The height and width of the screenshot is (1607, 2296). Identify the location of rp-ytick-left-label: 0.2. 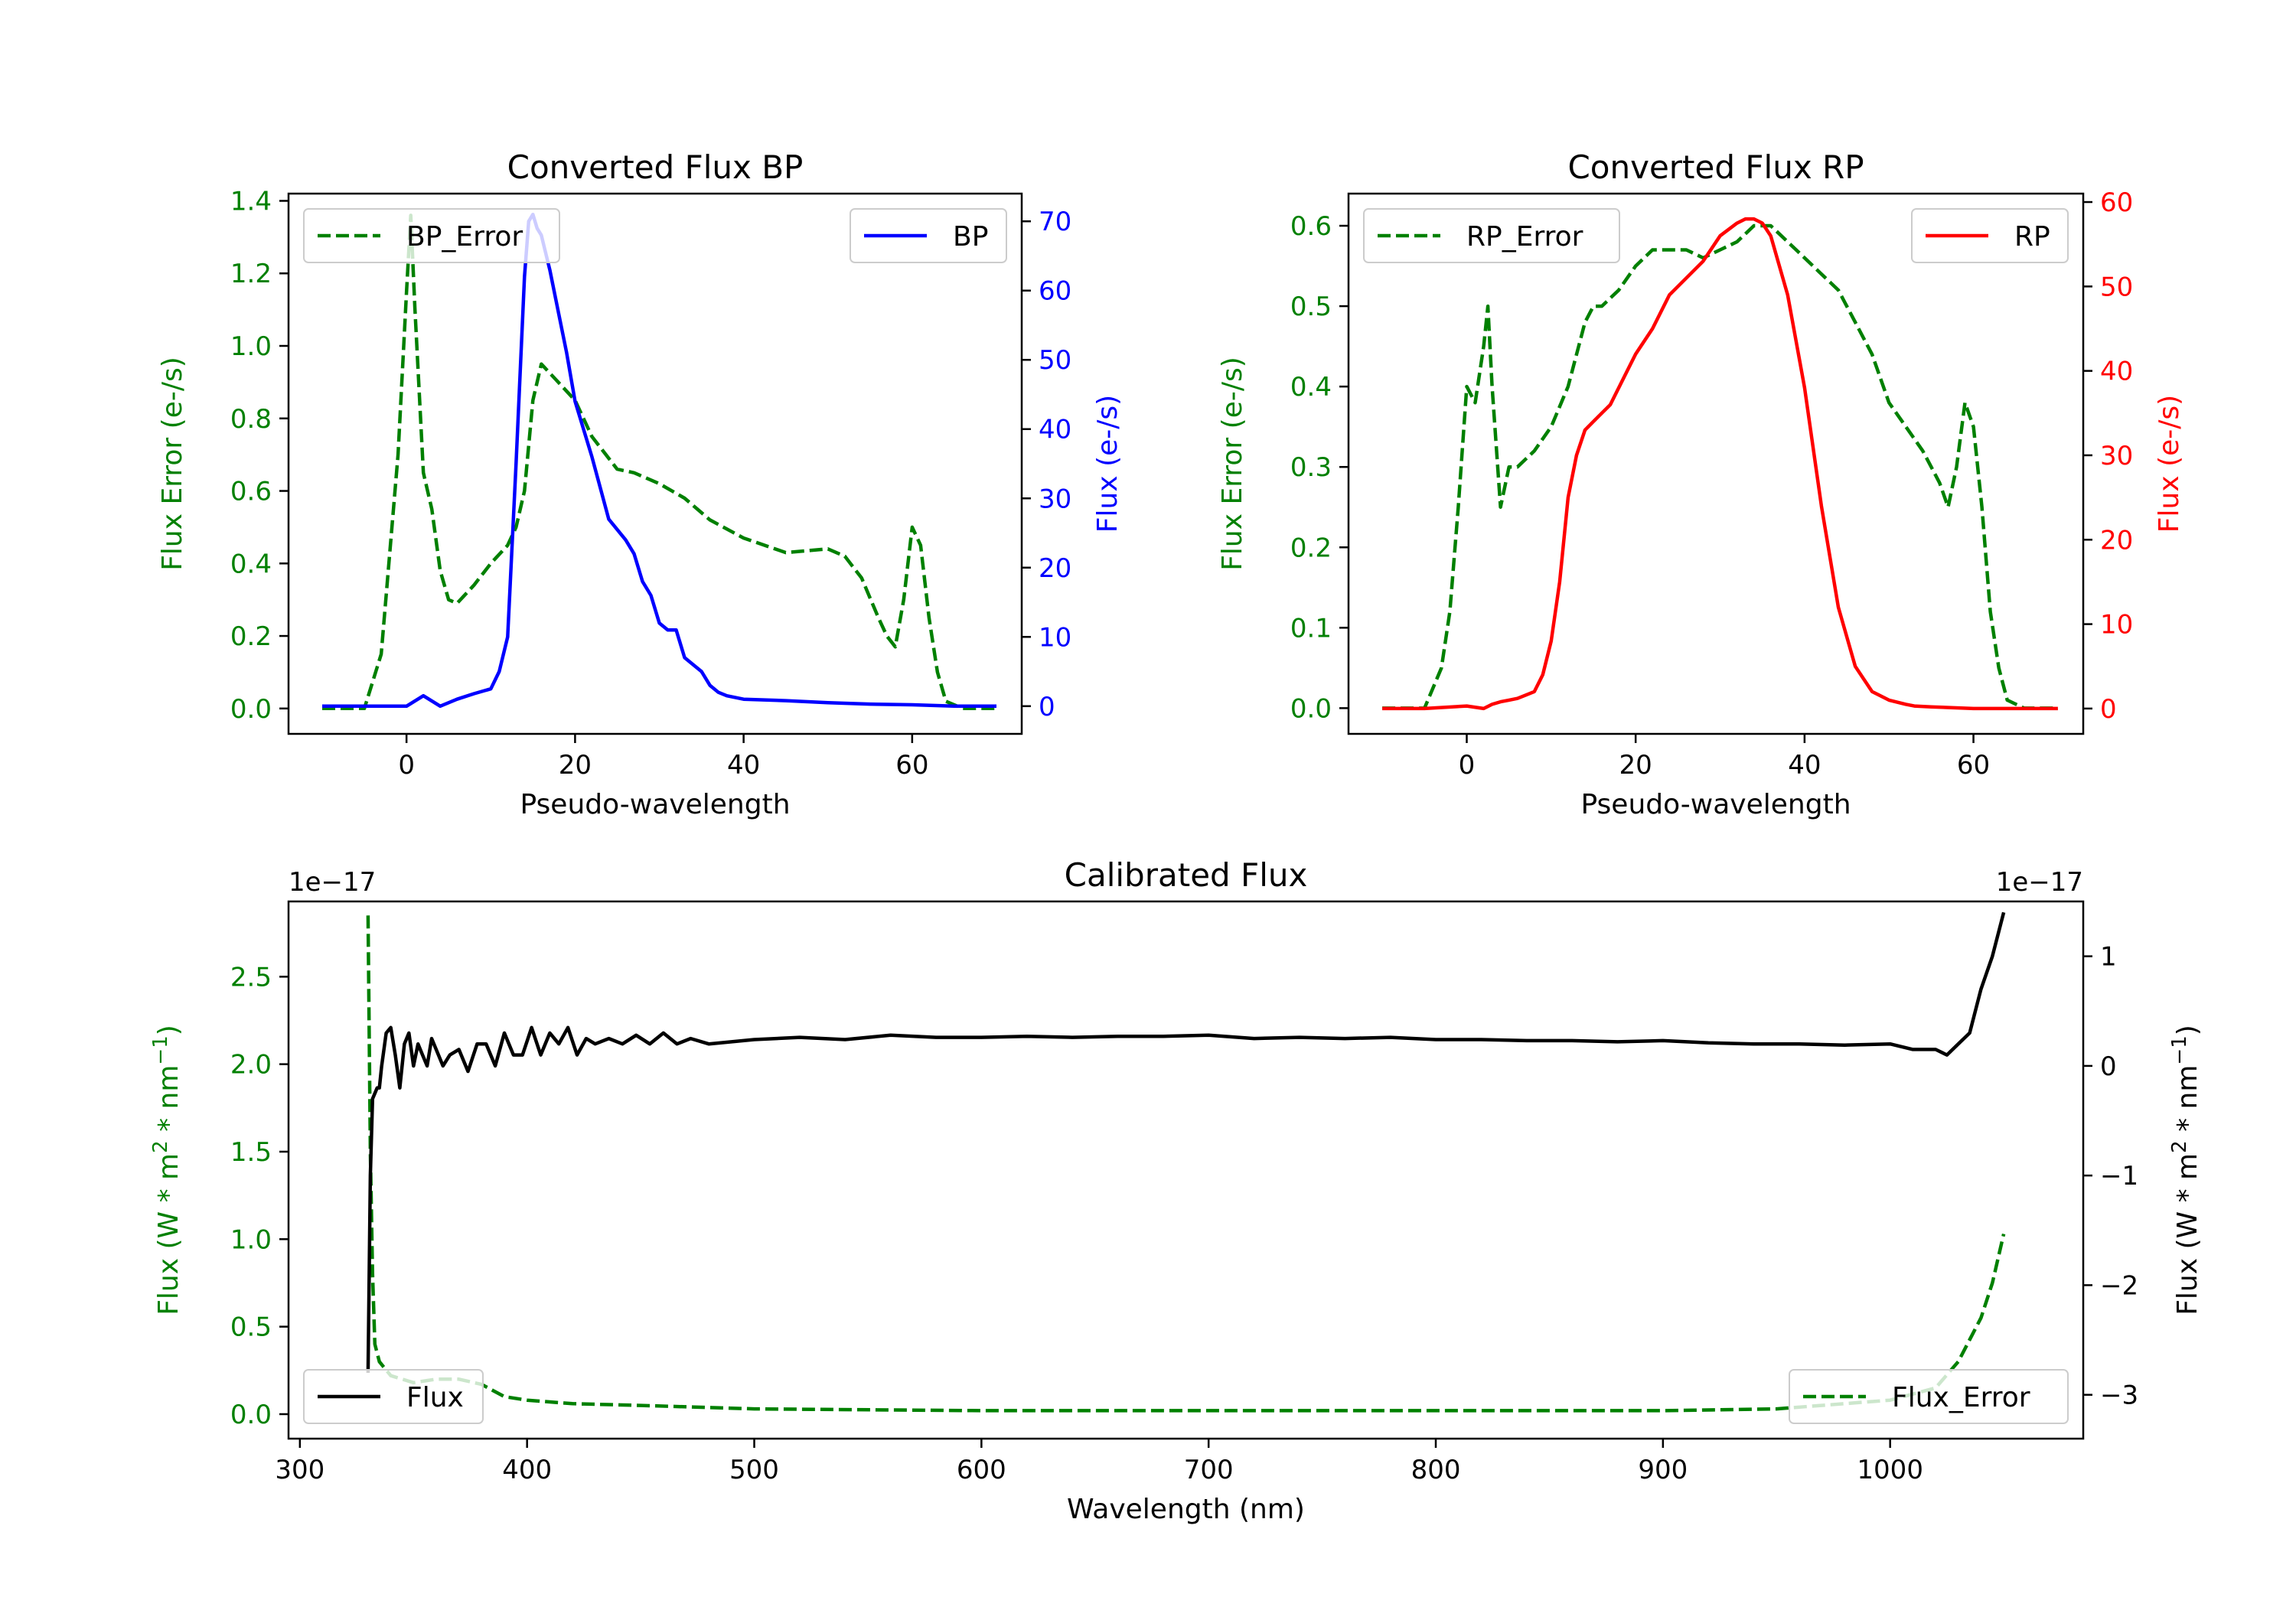
(1311, 548).